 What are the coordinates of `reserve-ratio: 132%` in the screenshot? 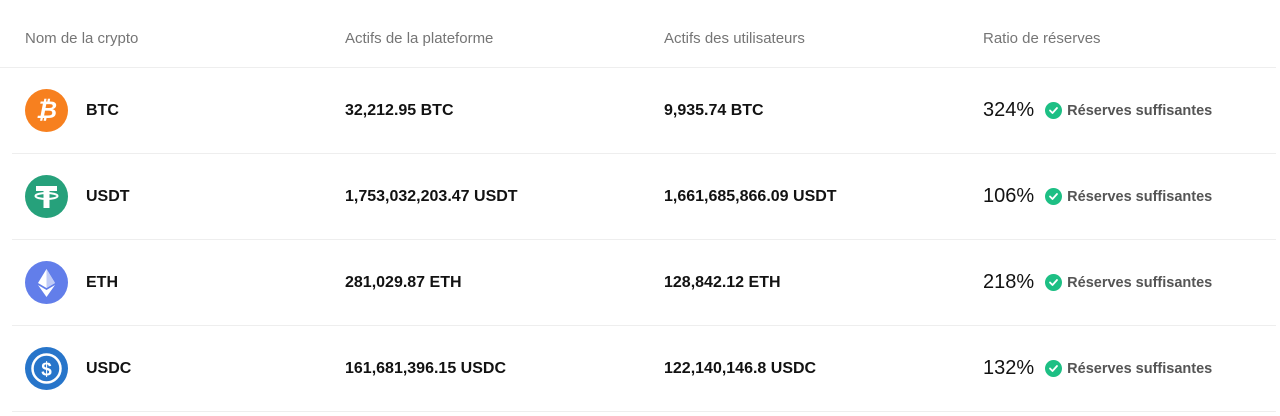 It's located at (1009, 368).